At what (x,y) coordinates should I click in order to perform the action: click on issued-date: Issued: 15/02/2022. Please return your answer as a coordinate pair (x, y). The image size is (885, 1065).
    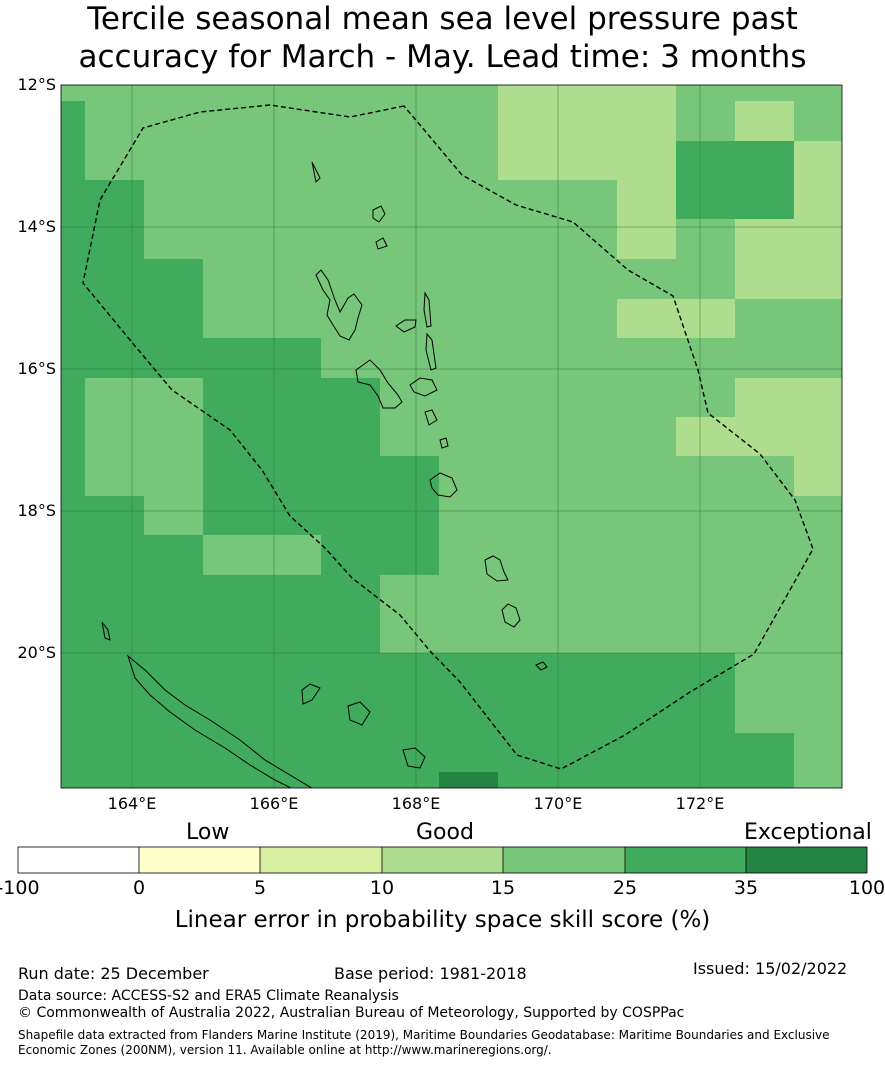
    Looking at the image, I should click on (770, 968).